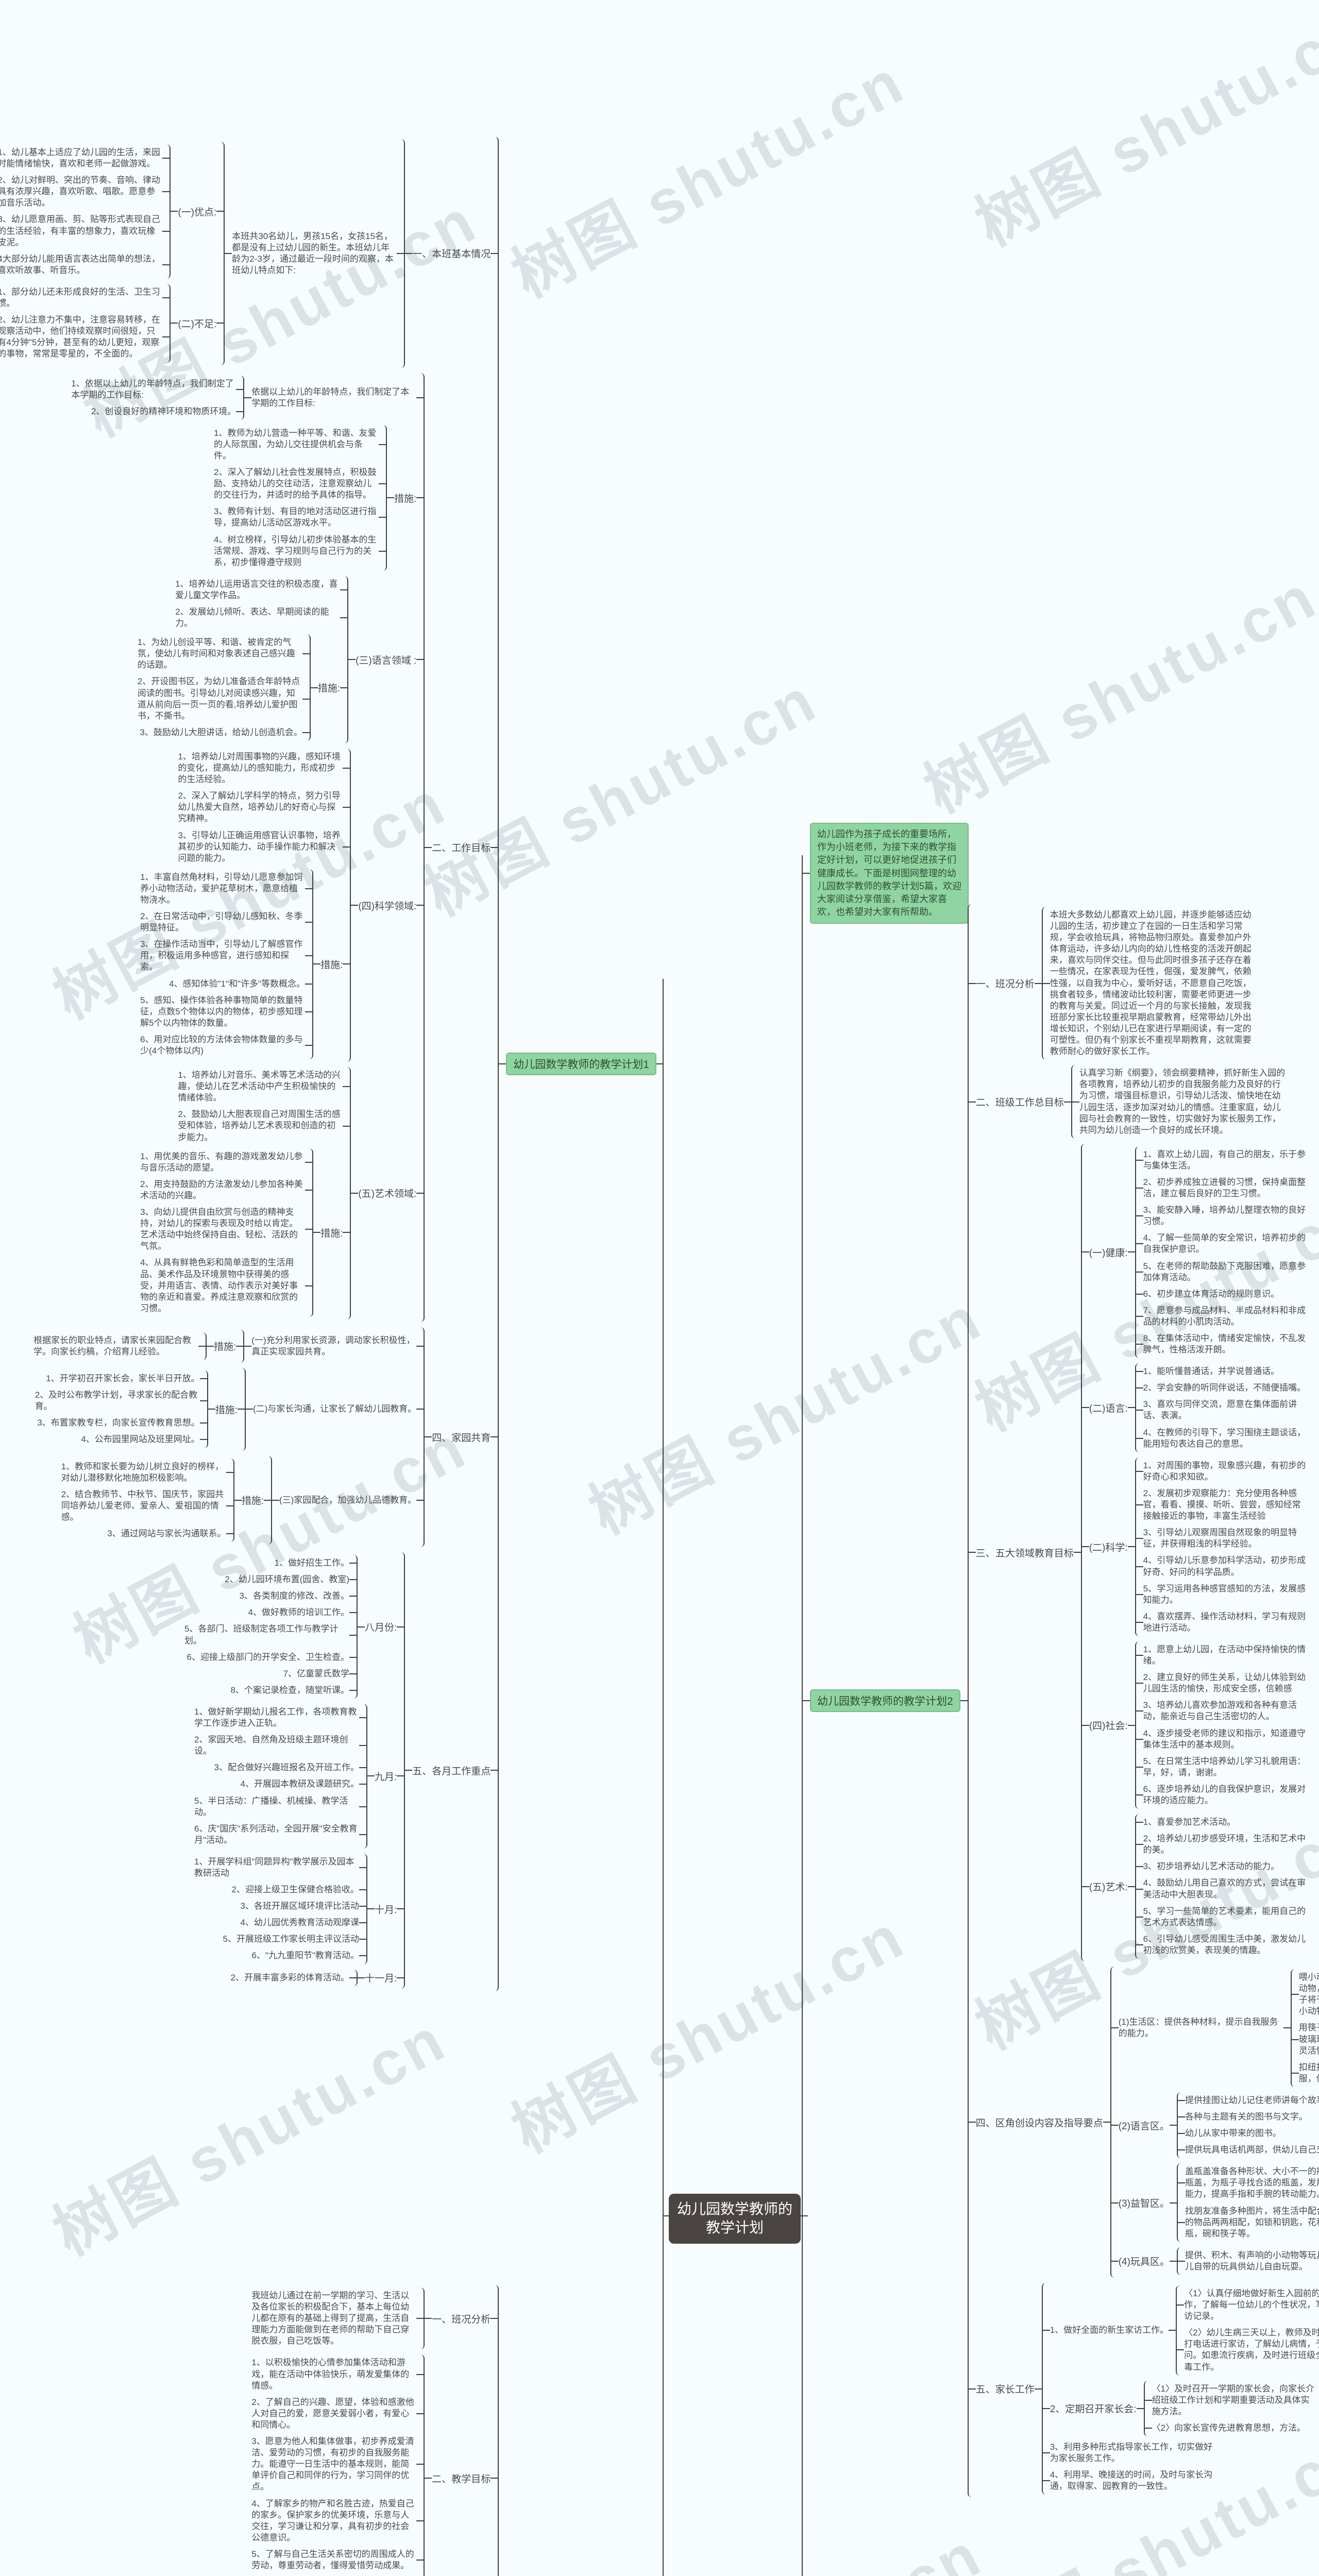 Image resolution: width=1319 pixels, height=2576 pixels. I want to click on mindmap-node: 1、幼儿基本上适应了幼儿园的生活，来园时能情绪愉快，喜欢和老师一起做游戏。, so click(80, 158).